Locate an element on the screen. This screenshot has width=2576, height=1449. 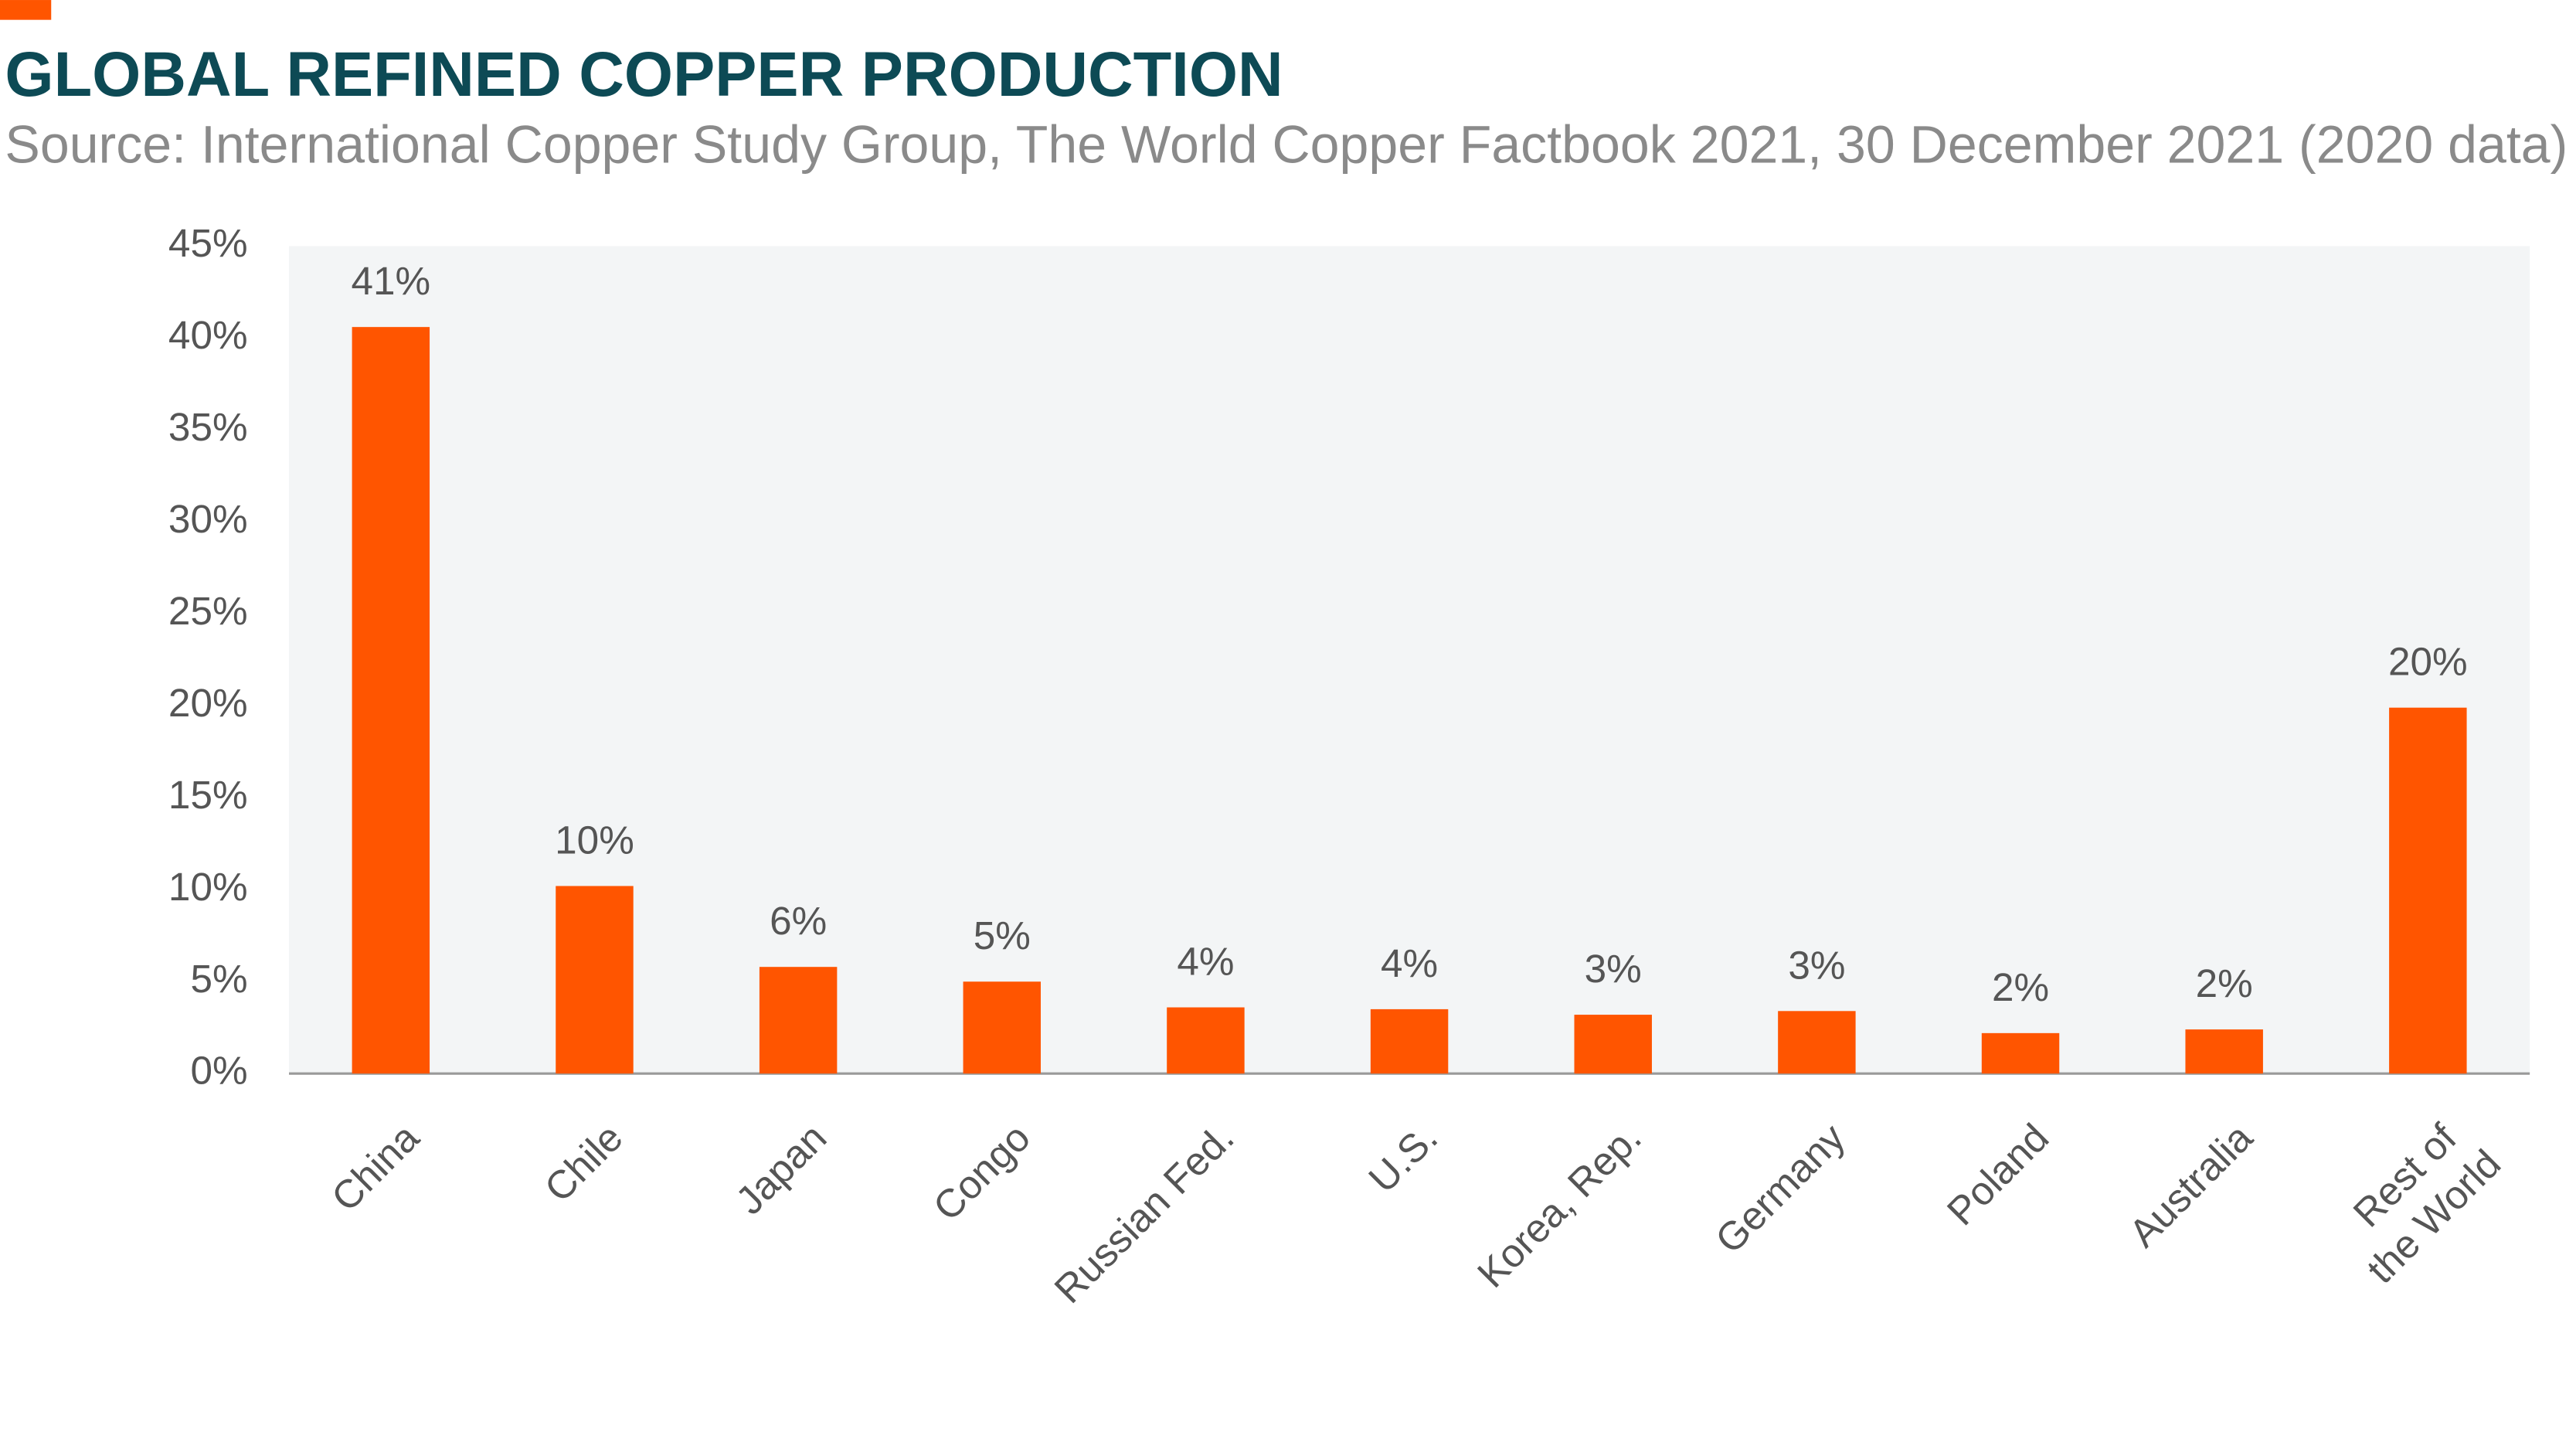
x-tick-label: Rest ofthe World is located at coordinates (2416, 1198).